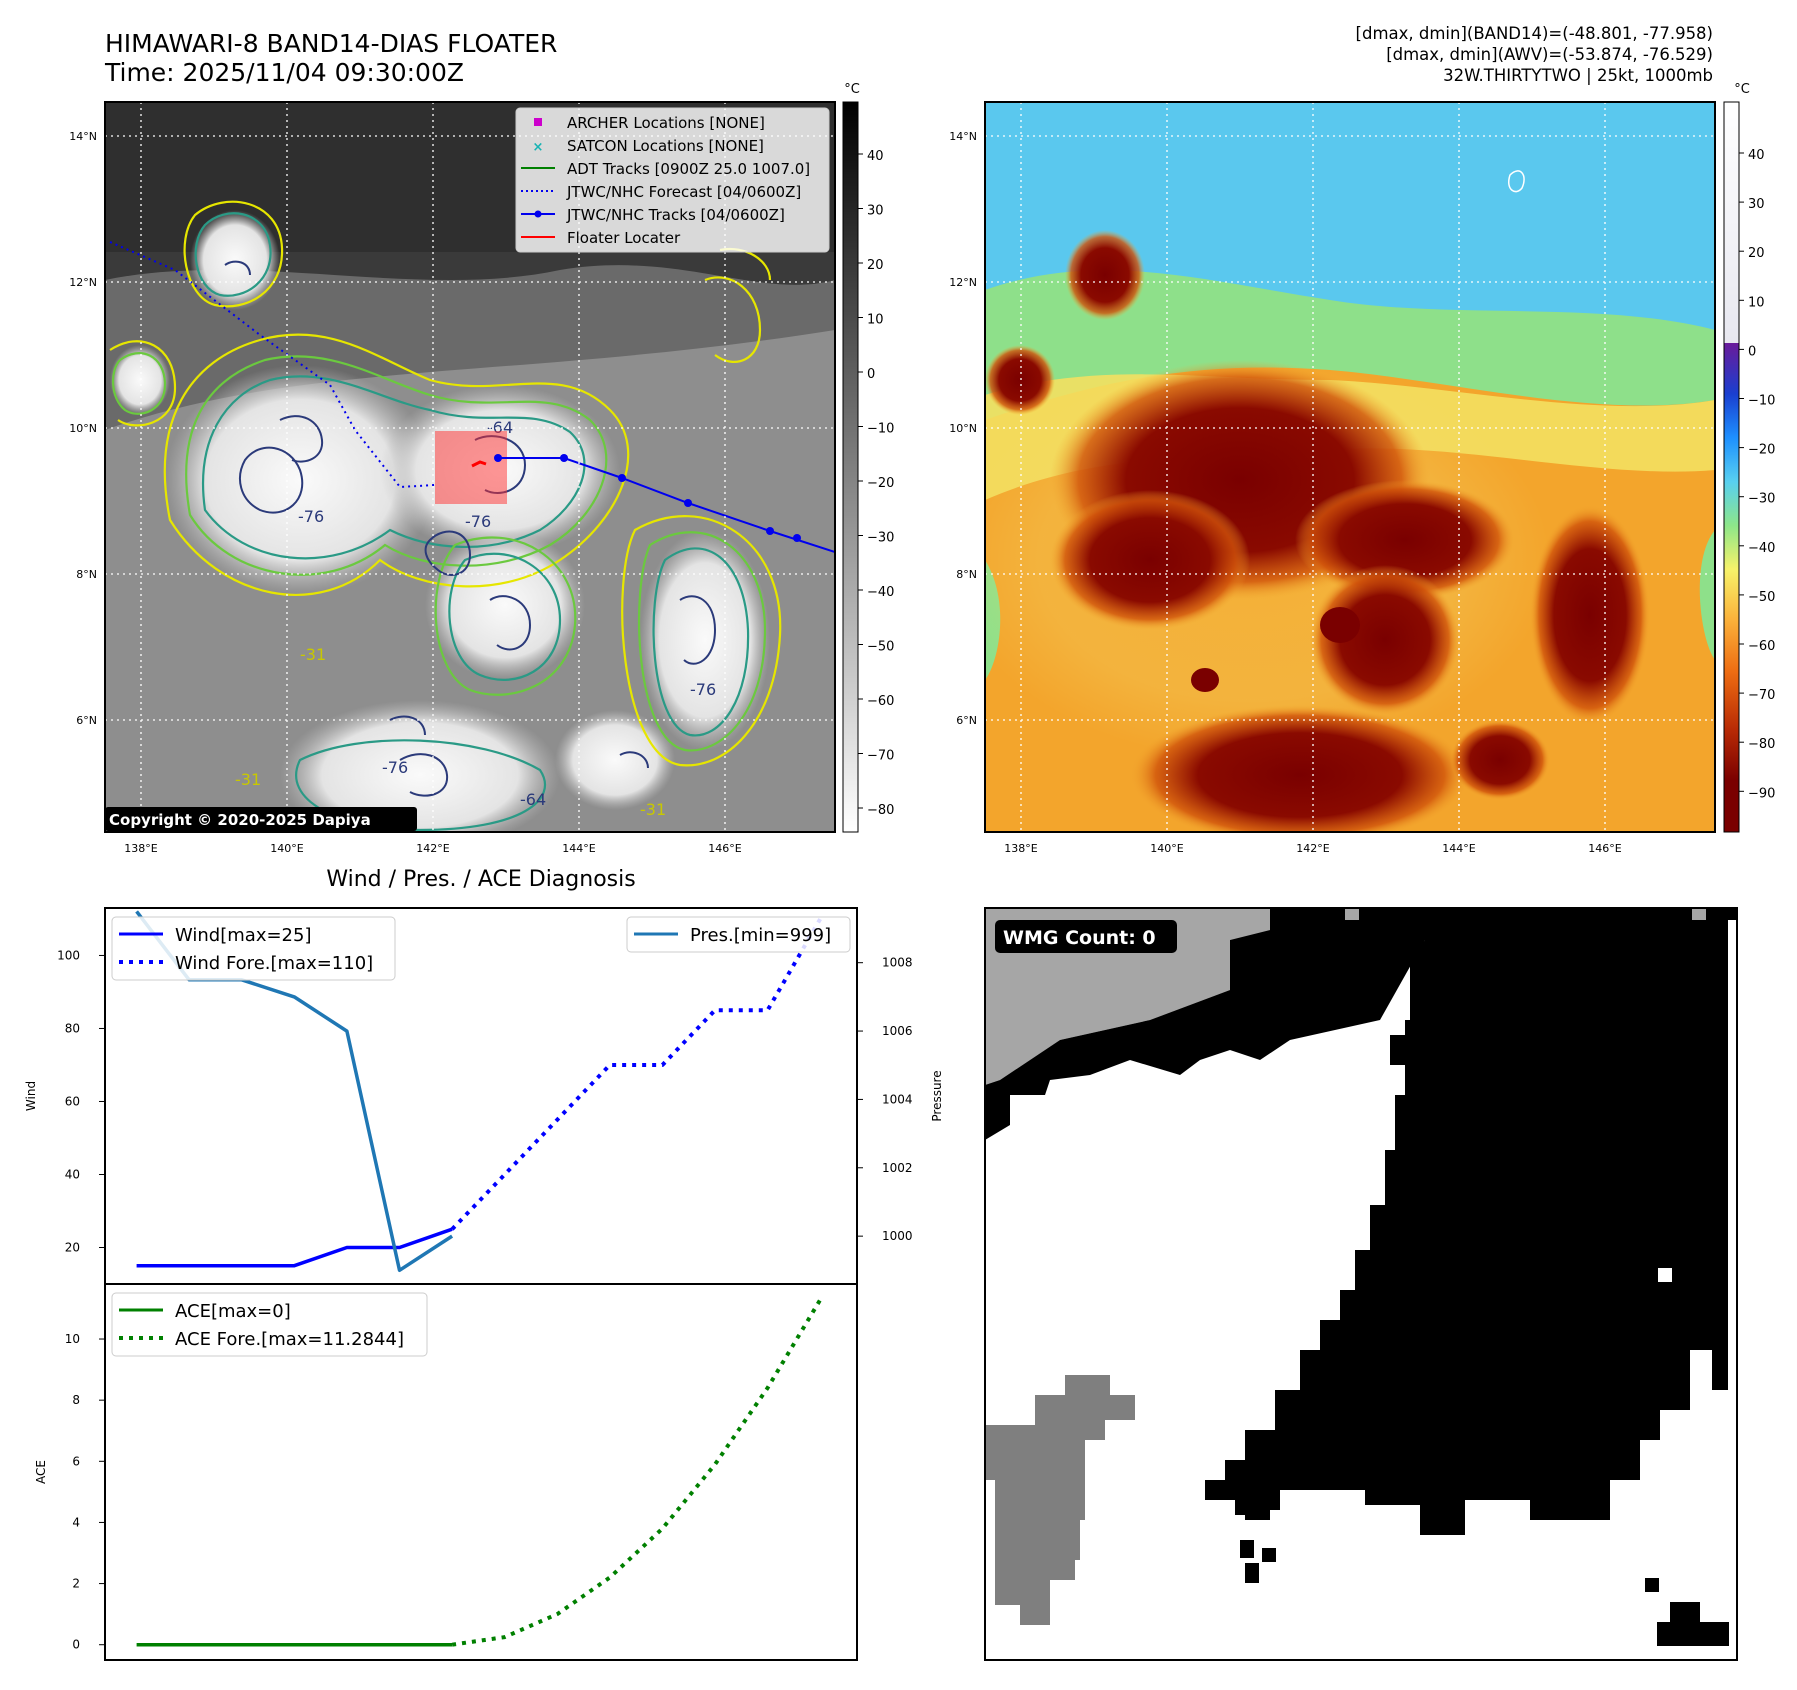 Image resolution: width=1797 pixels, height=1690 pixels. What do you see at coordinates (1578, 75) in the screenshot?
I see `storm-info: 32W.THIRTYTWO | 25kt, 1000mb` at bounding box center [1578, 75].